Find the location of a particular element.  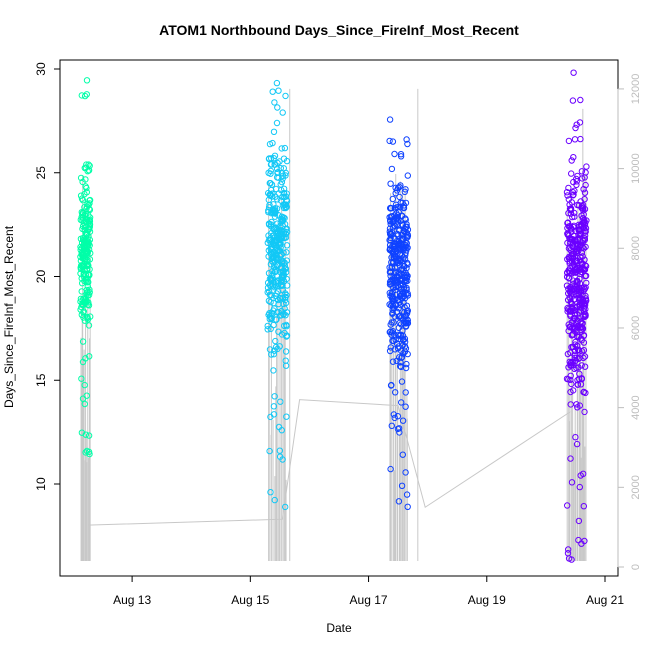

right-tick-label: 4000 is located at coordinates (636, 407).